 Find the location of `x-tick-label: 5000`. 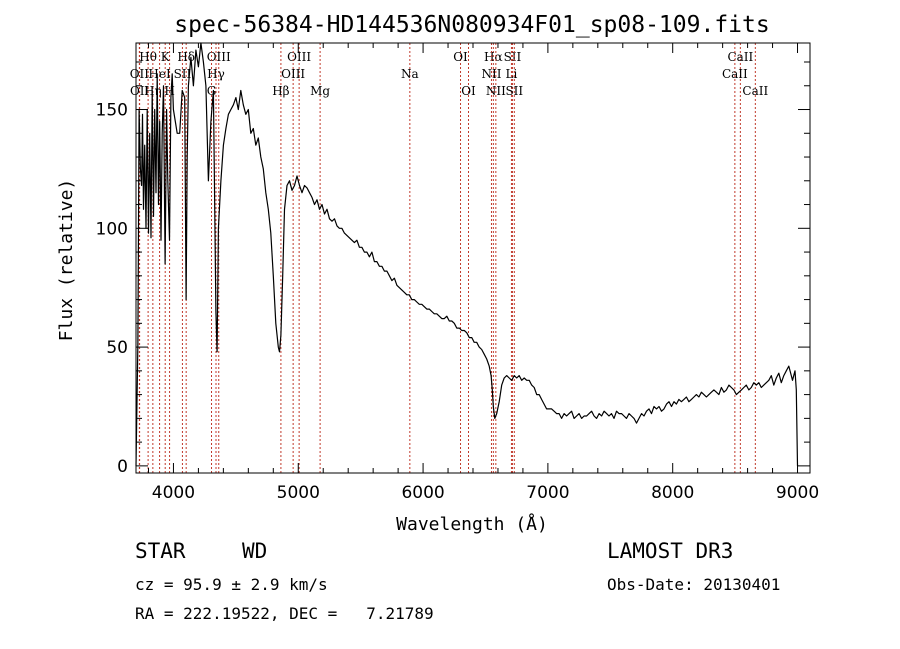

x-tick-label: 5000 is located at coordinates (298, 493).